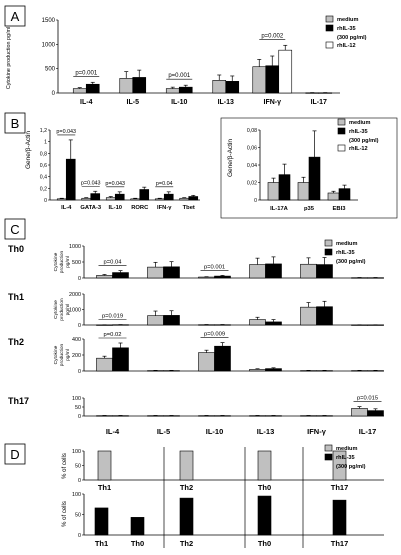 The height and width of the screenshot is (555, 401). What do you see at coordinates (78, 408) in the screenshot?
I see `c-row3-y-axis-ticklabel-1: 50` at bounding box center [78, 408].